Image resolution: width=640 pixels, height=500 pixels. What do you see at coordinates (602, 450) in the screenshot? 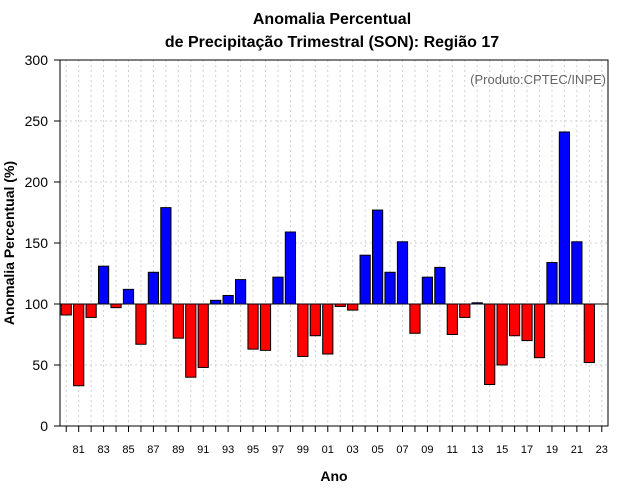
I see `x-tick-label: 23` at bounding box center [602, 450].